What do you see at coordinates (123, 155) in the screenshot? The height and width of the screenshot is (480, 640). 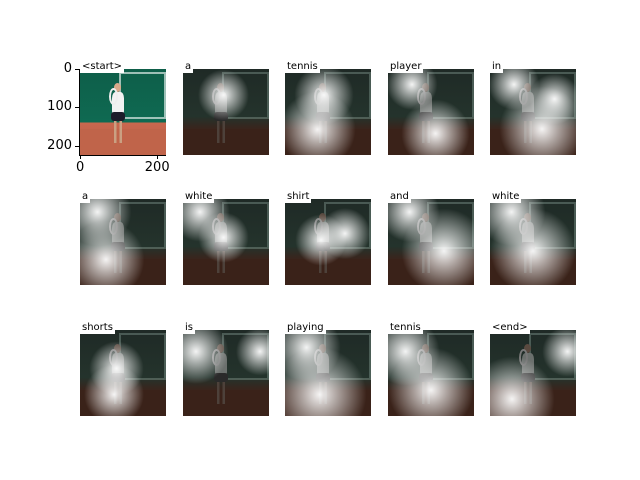 I see `x-axis-line` at bounding box center [123, 155].